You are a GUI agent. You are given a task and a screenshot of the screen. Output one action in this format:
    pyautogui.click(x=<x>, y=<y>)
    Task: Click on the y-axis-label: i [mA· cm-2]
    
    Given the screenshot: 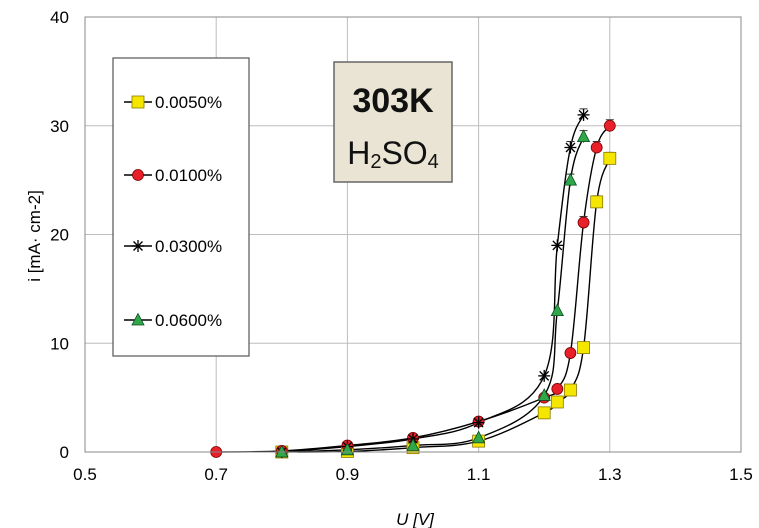 What is the action you would take?
    pyautogui.click(x=34, y=236)
    